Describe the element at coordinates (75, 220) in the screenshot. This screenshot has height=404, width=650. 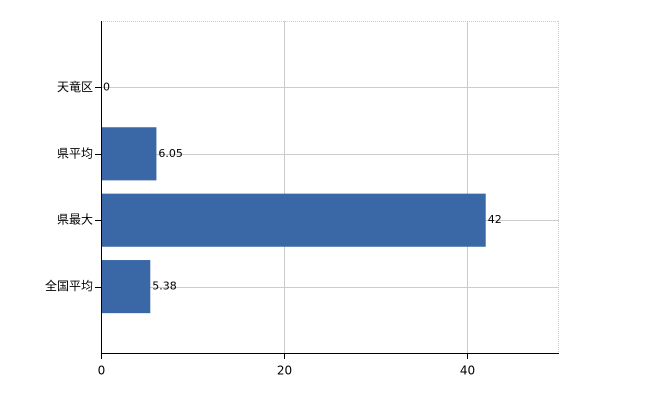
I see `y-tick-label: 県最大` at that location.